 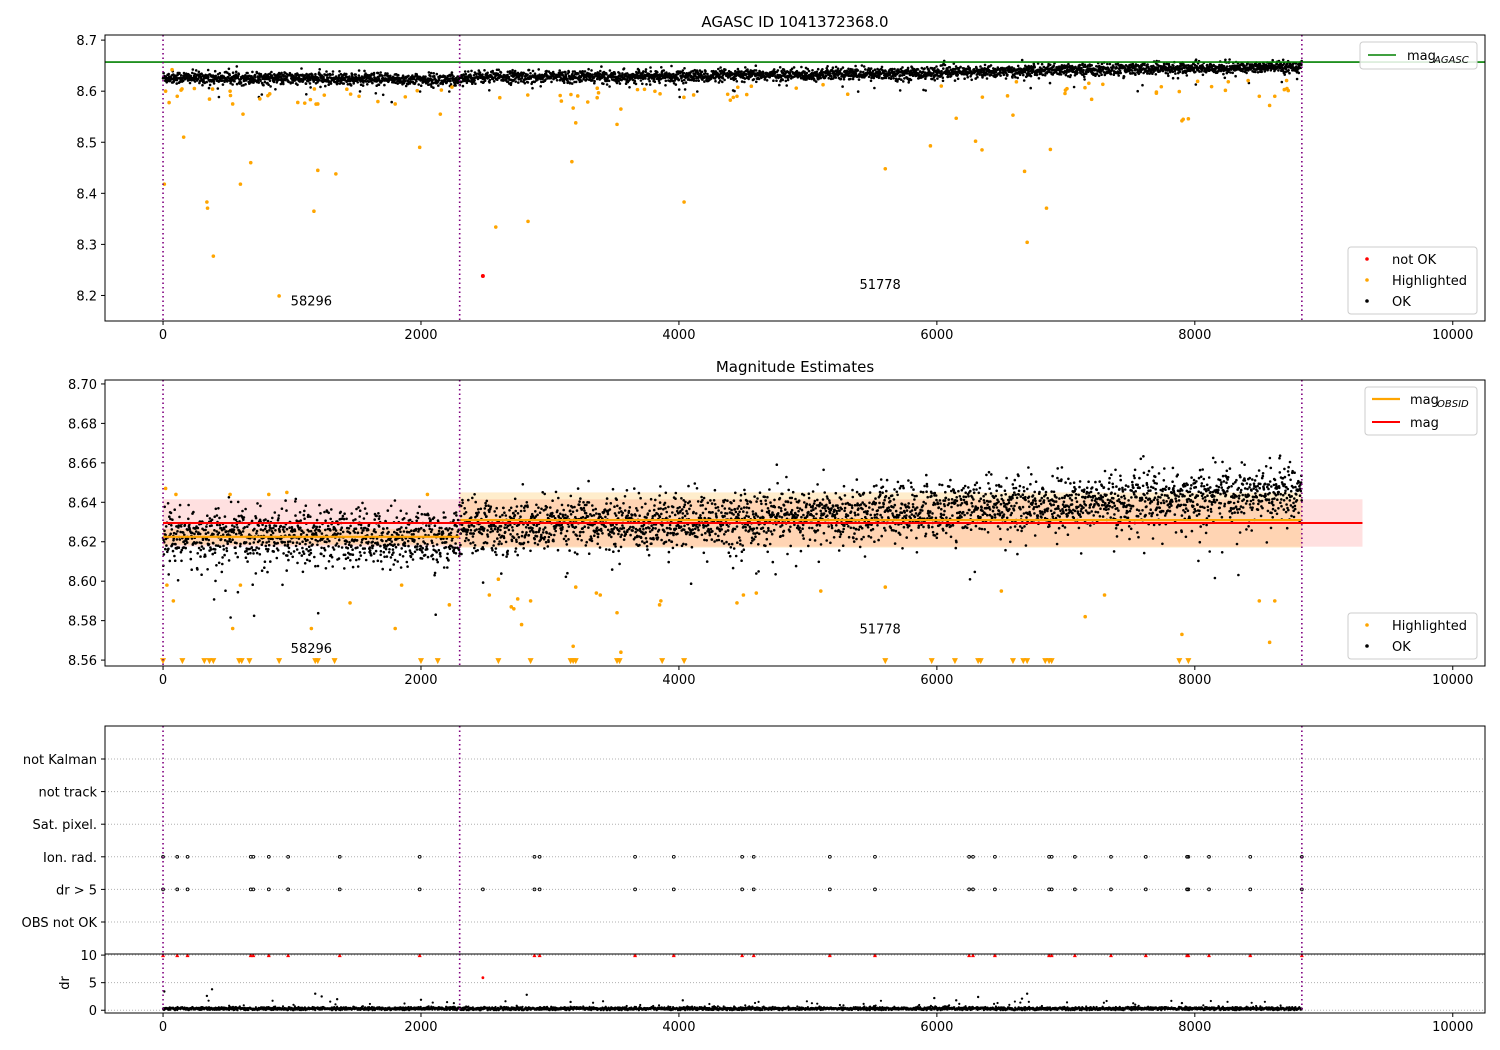 I want to click on legend-label-mag: mag, so click(x=1421, y=56).